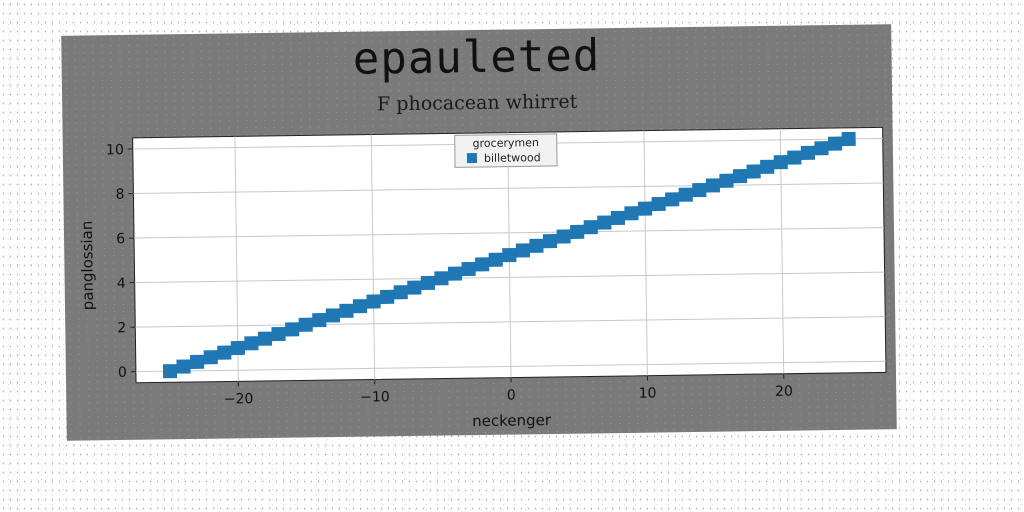 The height and width of the screenshot is (512, 1024). I want to click on y-axis-ticks: 0 2 4 6 8 10, so click(121, 261).